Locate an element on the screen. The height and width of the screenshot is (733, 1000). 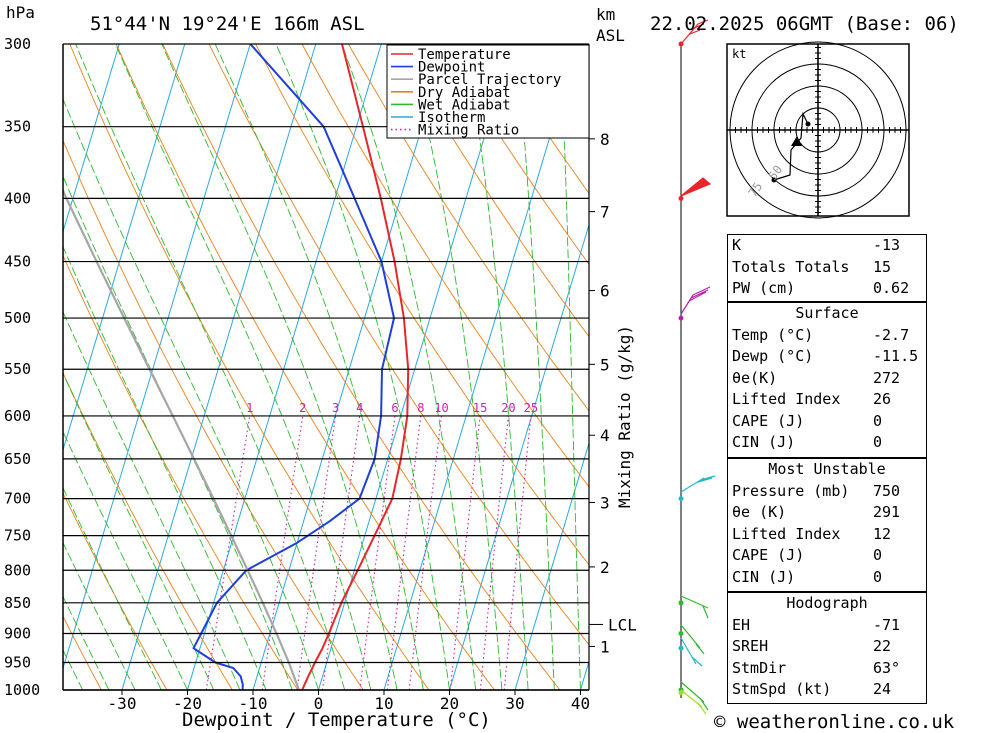
pressure-tick-label: 400 is located at coordinates (17, 198).